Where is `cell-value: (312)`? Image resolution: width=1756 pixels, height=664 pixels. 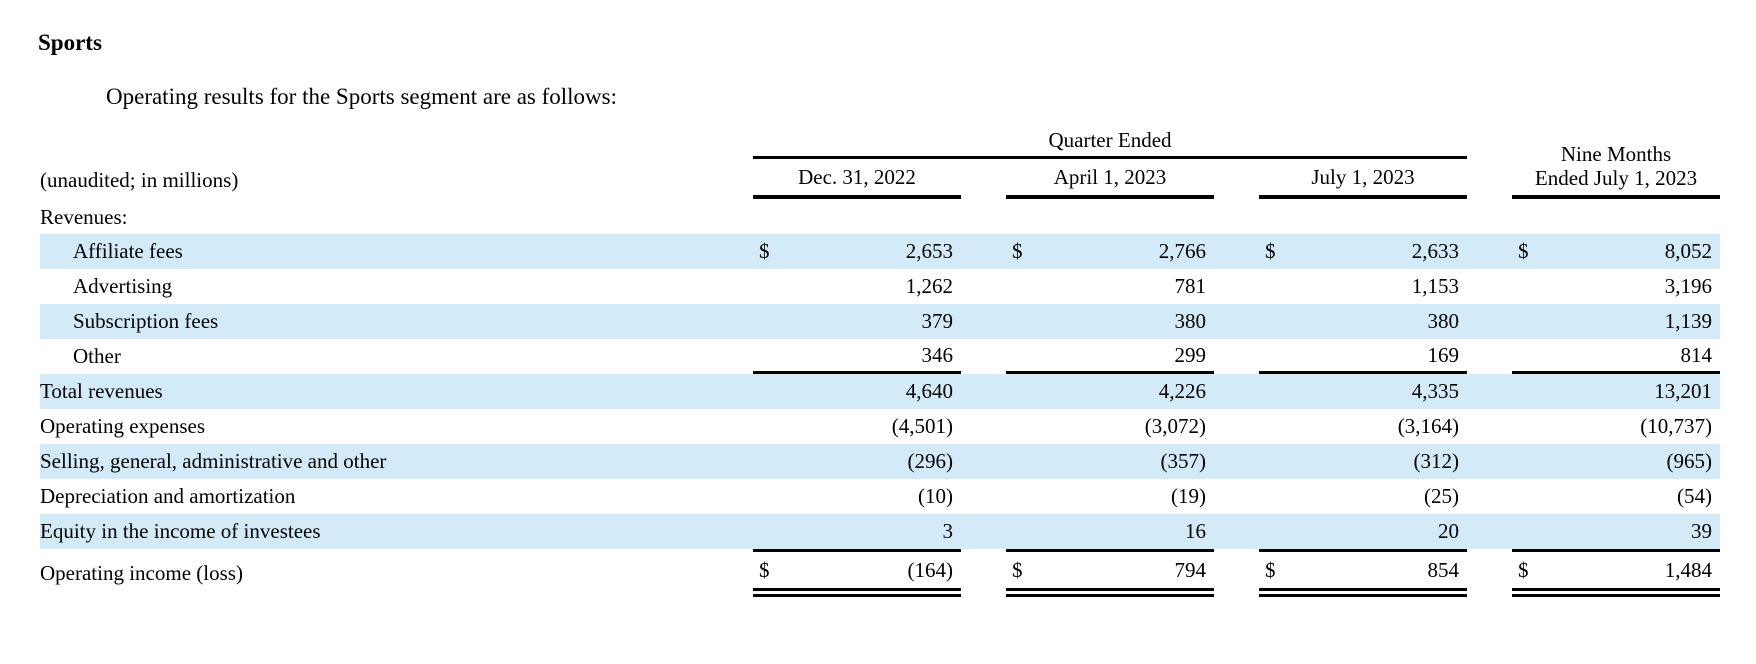 cell-value: (312) is located at coordinates (1436, 461).